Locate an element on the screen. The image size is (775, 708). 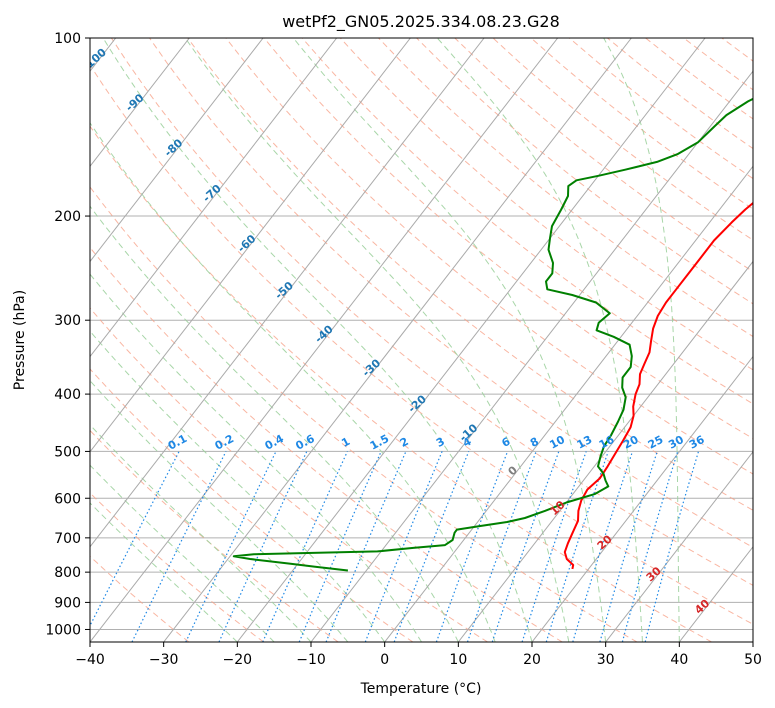
isotherm-label: -40 is located at coordinates (324, 333).